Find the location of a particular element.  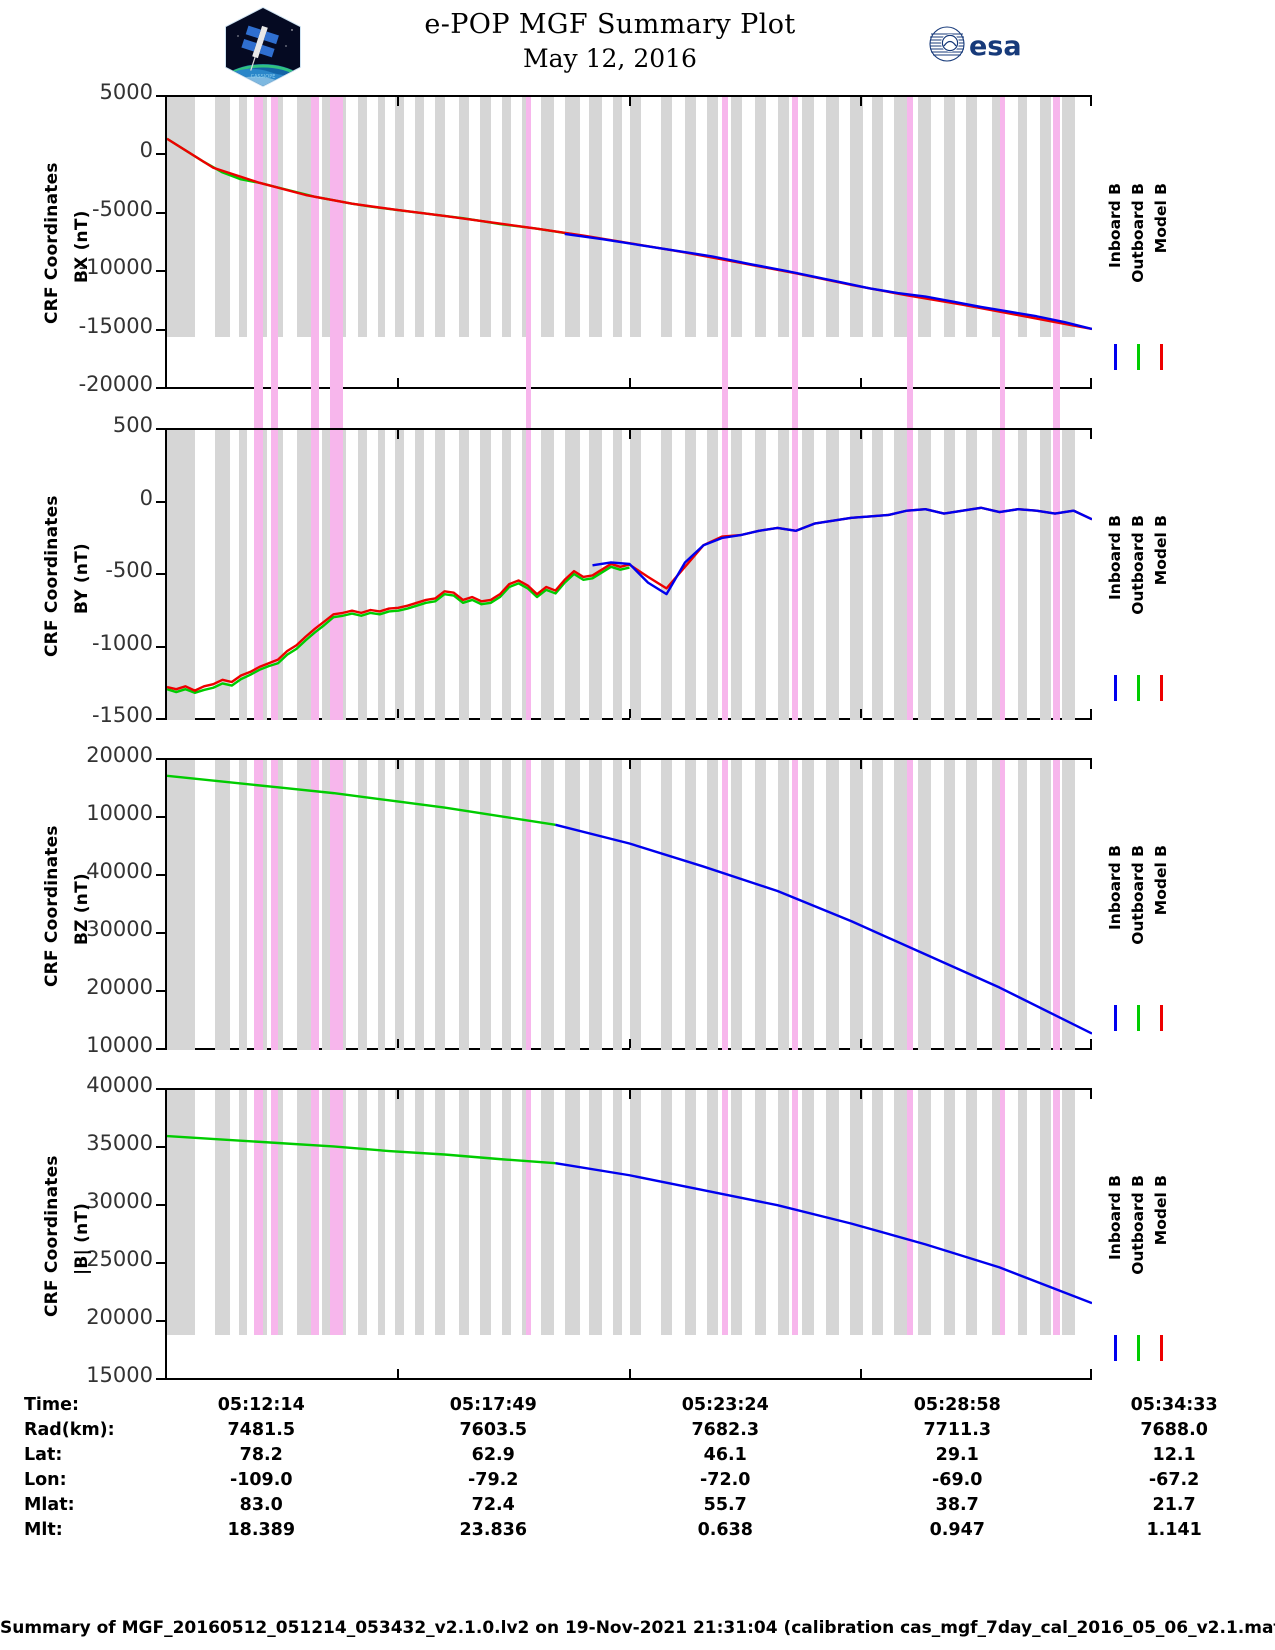

row-label: Lon: is located at coordinates (45, 1479).